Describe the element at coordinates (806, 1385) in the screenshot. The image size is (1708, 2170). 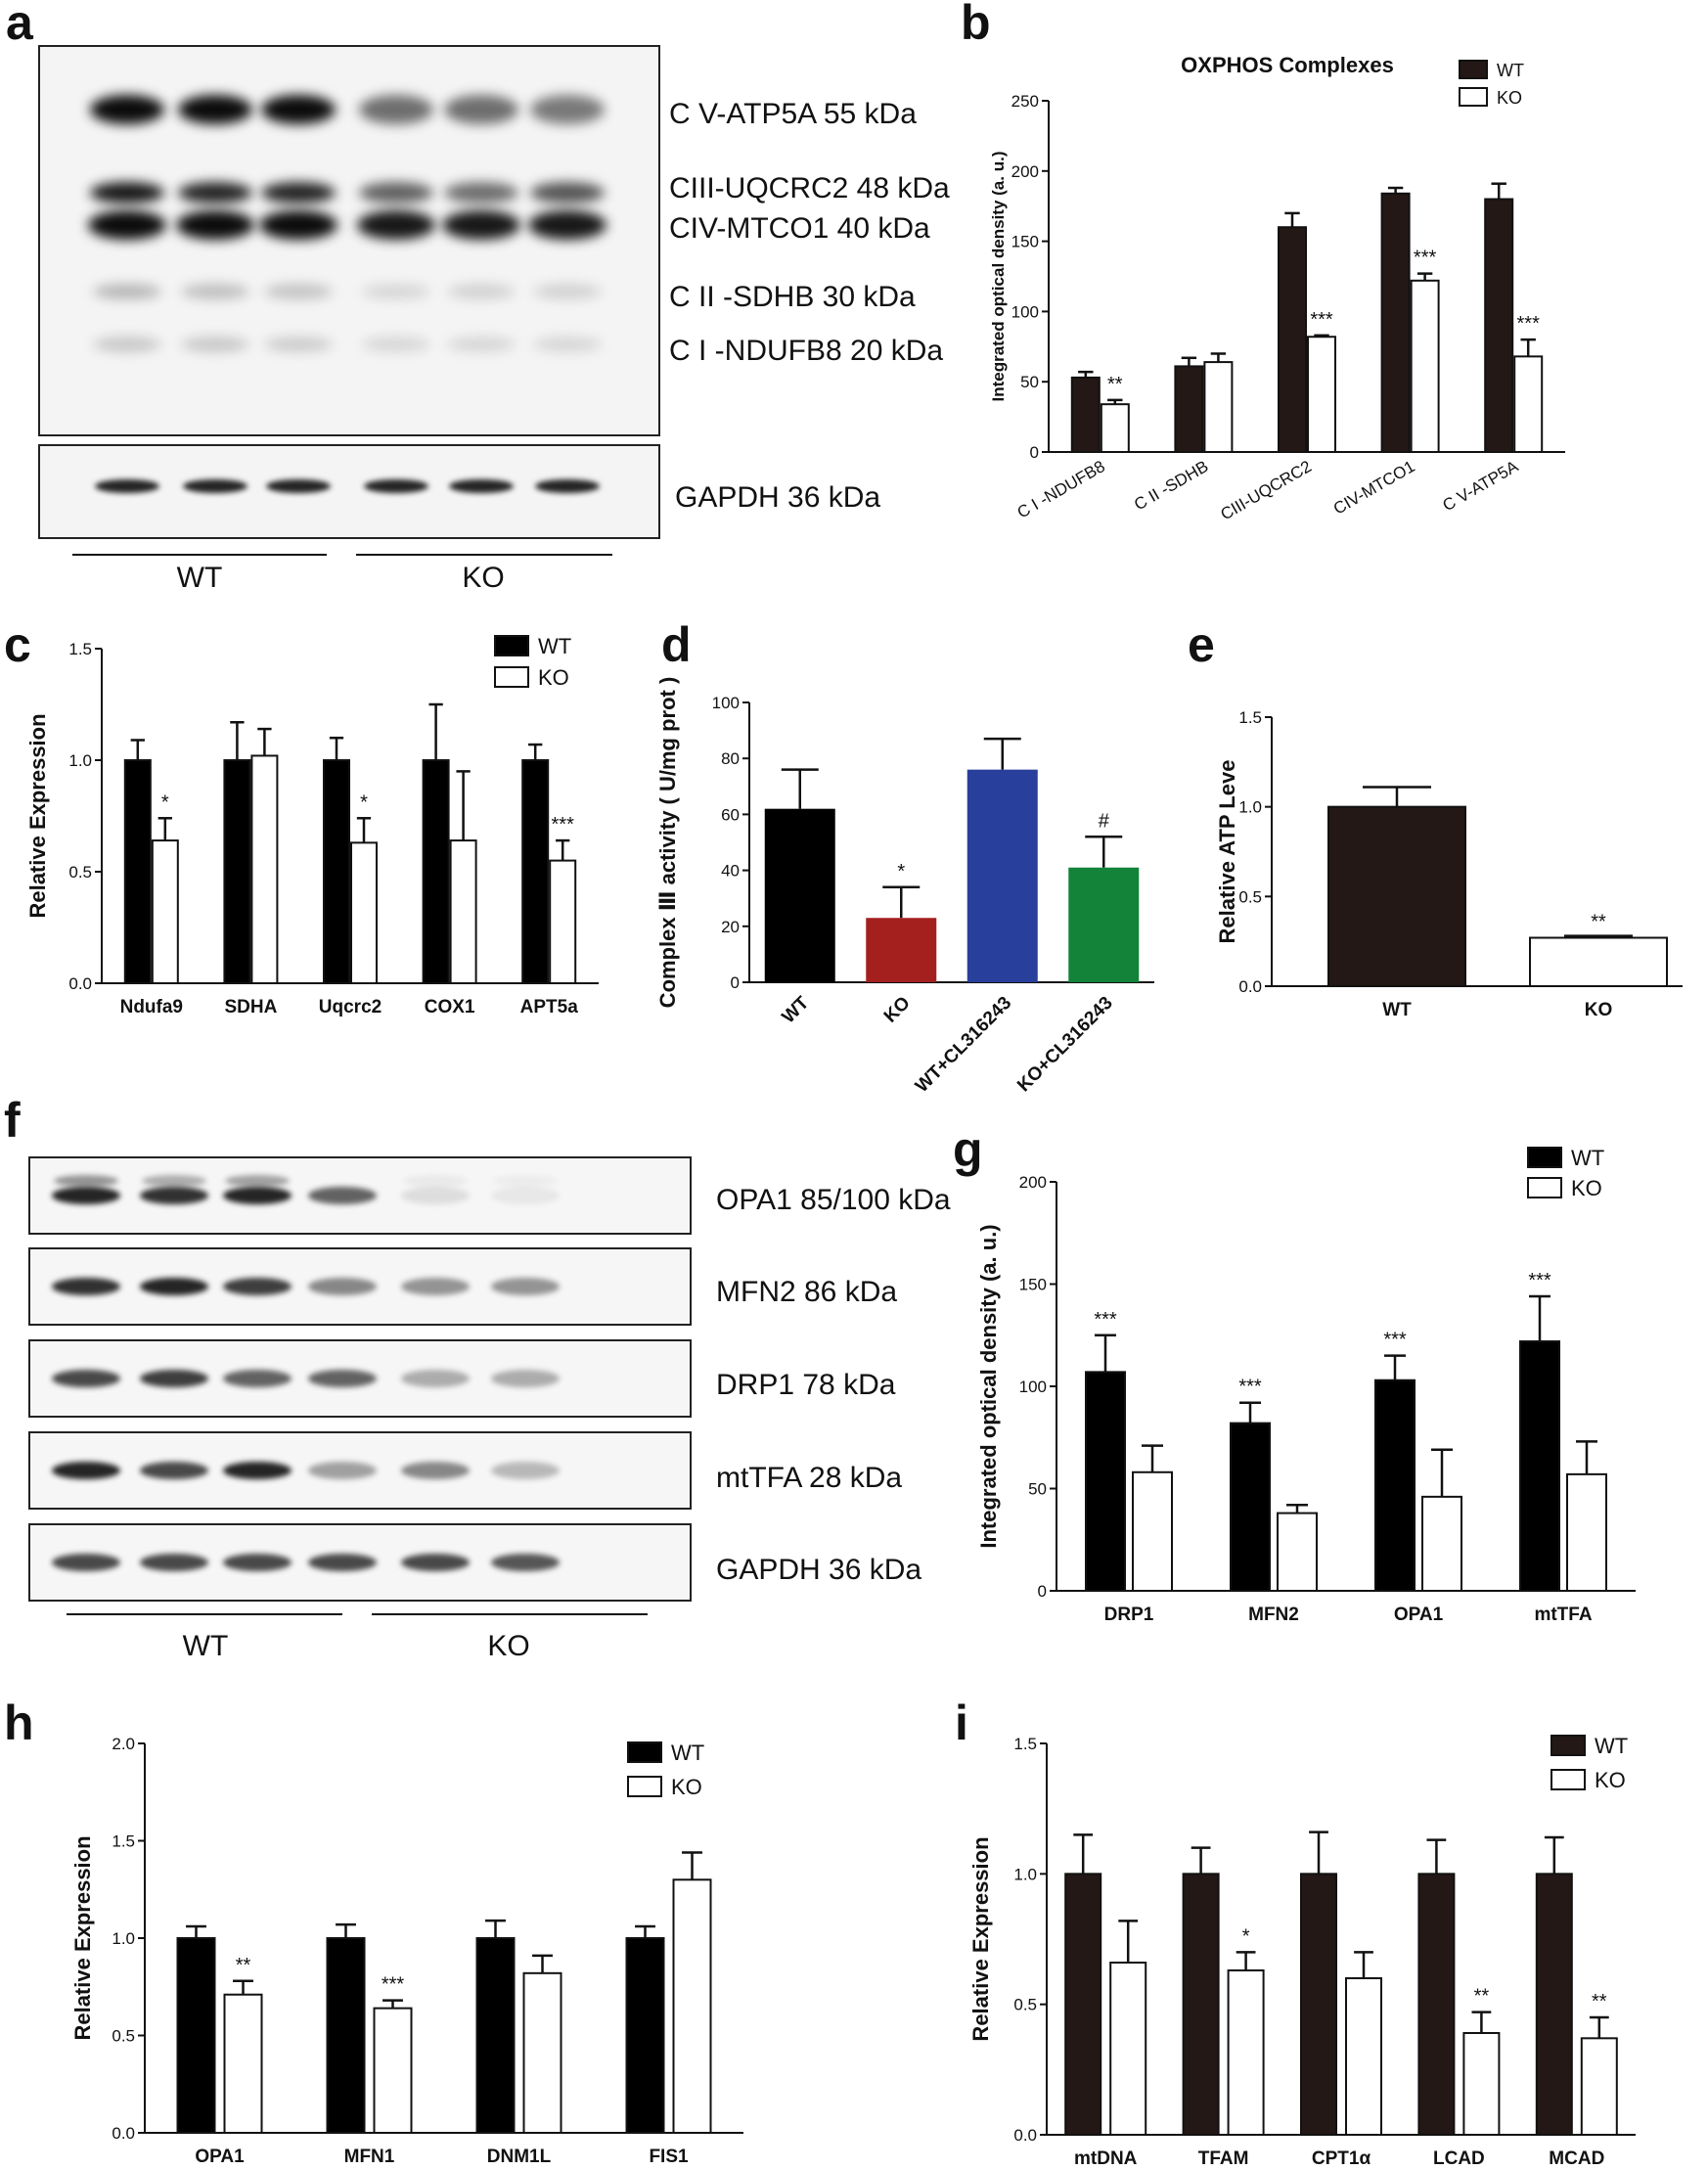
I see `blot-label-drp1: DRP1 78 kDa` at that location.